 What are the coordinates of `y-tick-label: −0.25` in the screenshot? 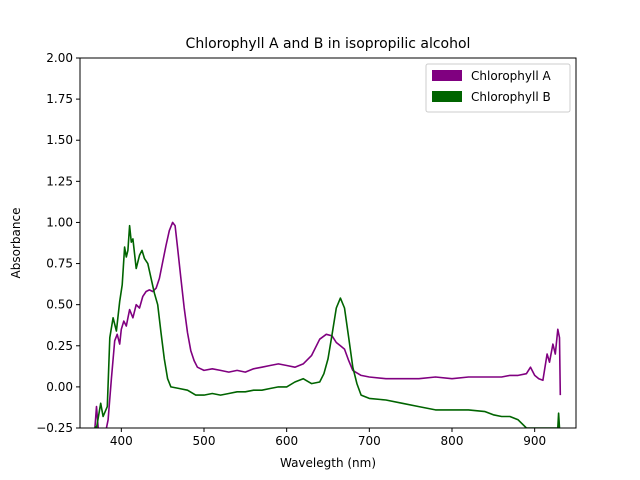 It's located at (54, 428).